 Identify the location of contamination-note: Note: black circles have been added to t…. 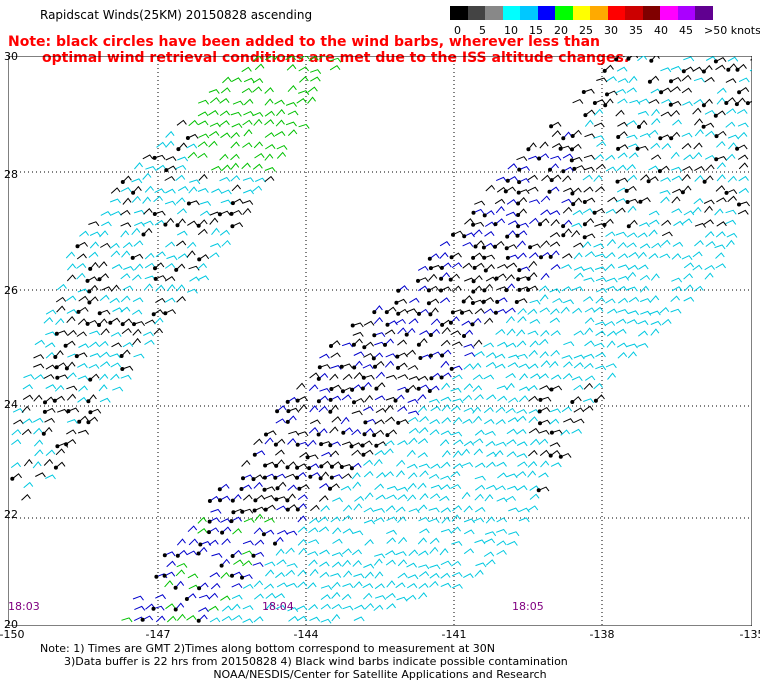
(318, 50).